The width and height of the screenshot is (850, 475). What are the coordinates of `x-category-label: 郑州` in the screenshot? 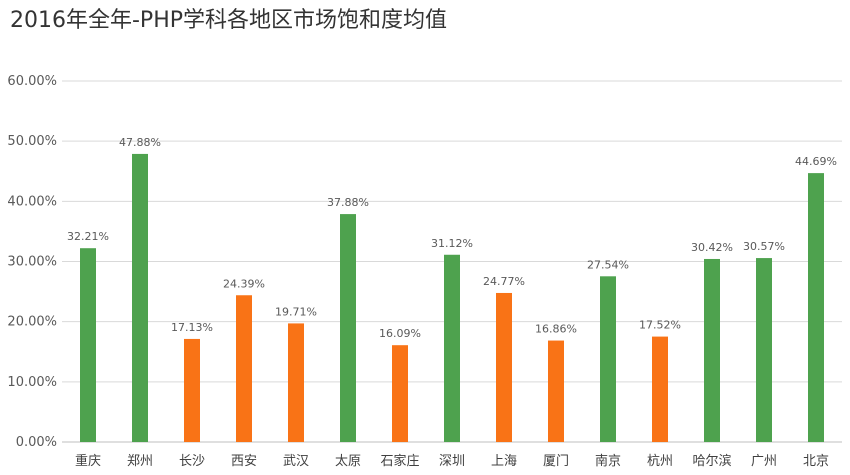 It's located at (140, 461).